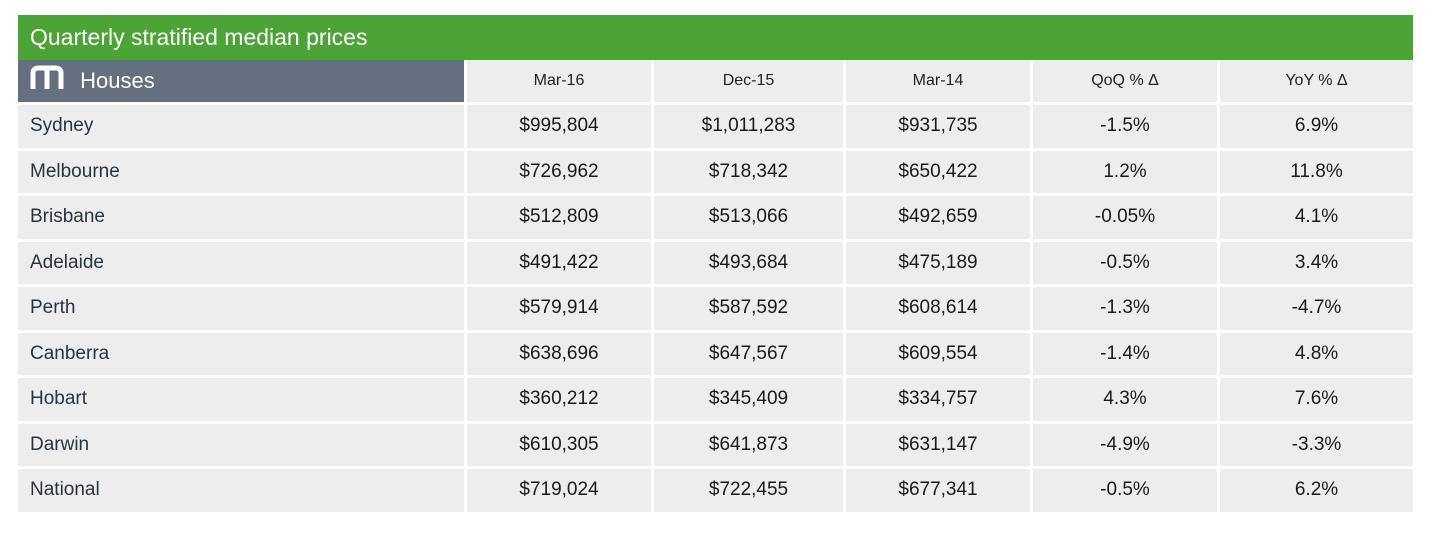 This screenshot has width=1440, height=534. I want to click on value-dec-15: $647,567, so click(750, 355).